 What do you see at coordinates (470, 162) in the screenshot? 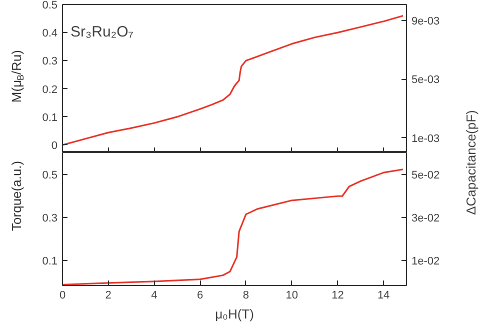
I see `y2-axis-title: ΔCapacitance(pF)` at bounding box center [470, 162].